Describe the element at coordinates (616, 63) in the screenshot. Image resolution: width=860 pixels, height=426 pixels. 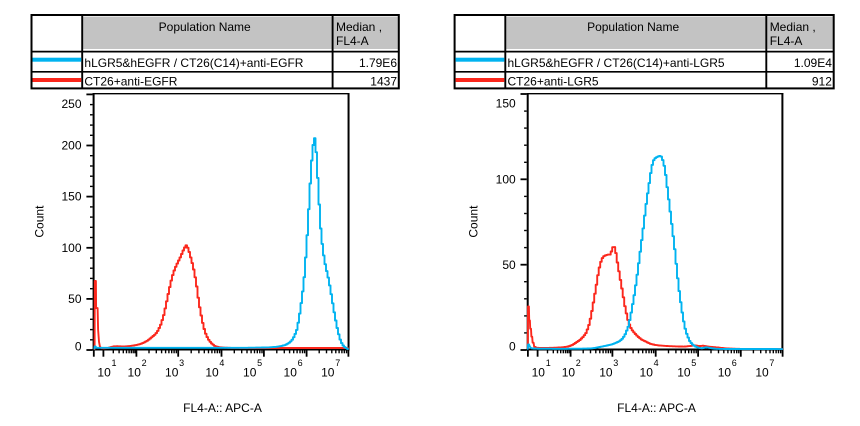
I see `svg-text:hLGR5&hEGFR / CT26(C14)+anti-L: hLGR5&hEGFR / CT26(C14)+anti-LGR5` at that location.